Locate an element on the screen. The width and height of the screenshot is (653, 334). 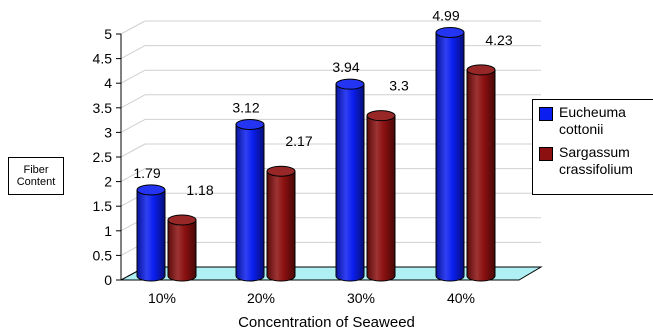
y-tick-label: 5 is located at coordinates (108, 34).